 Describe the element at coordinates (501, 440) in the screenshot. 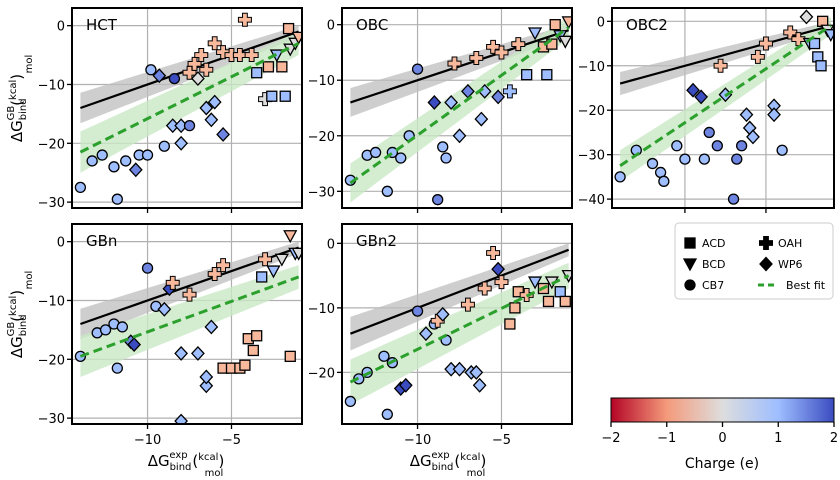

I see `x-tick-label: −5` at that location.